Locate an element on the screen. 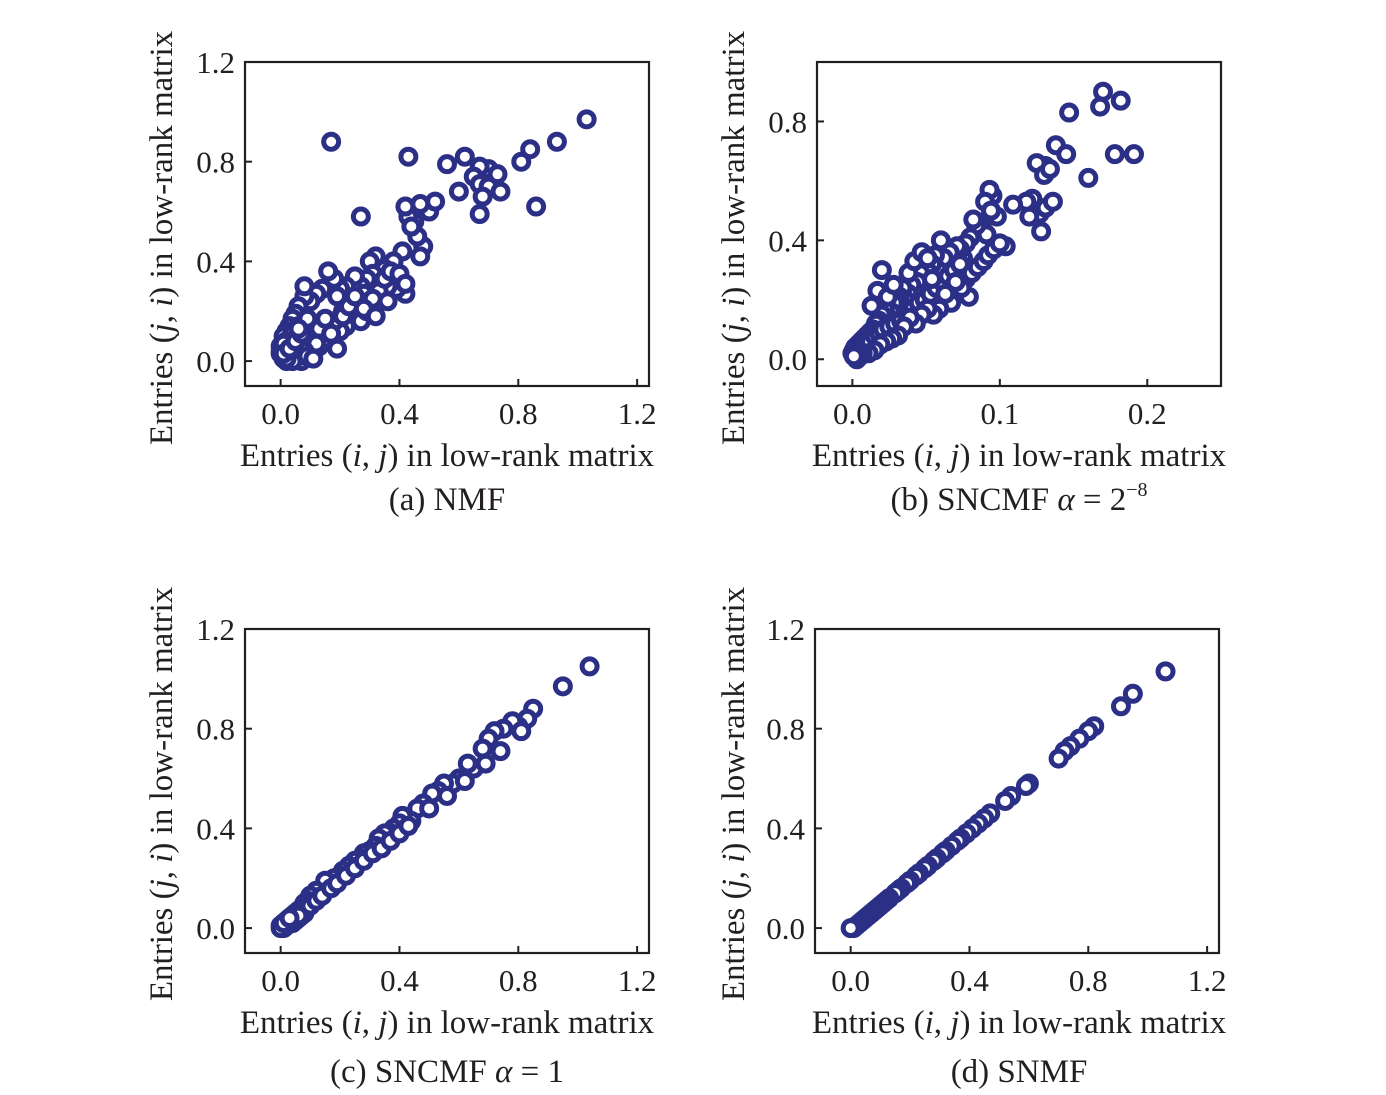 Image resolution: width=1386 pixels, height=1095 pixels. x-axis-label-a: Entries (i, j) in low-rank matrix is located at coordinates (447, 456).